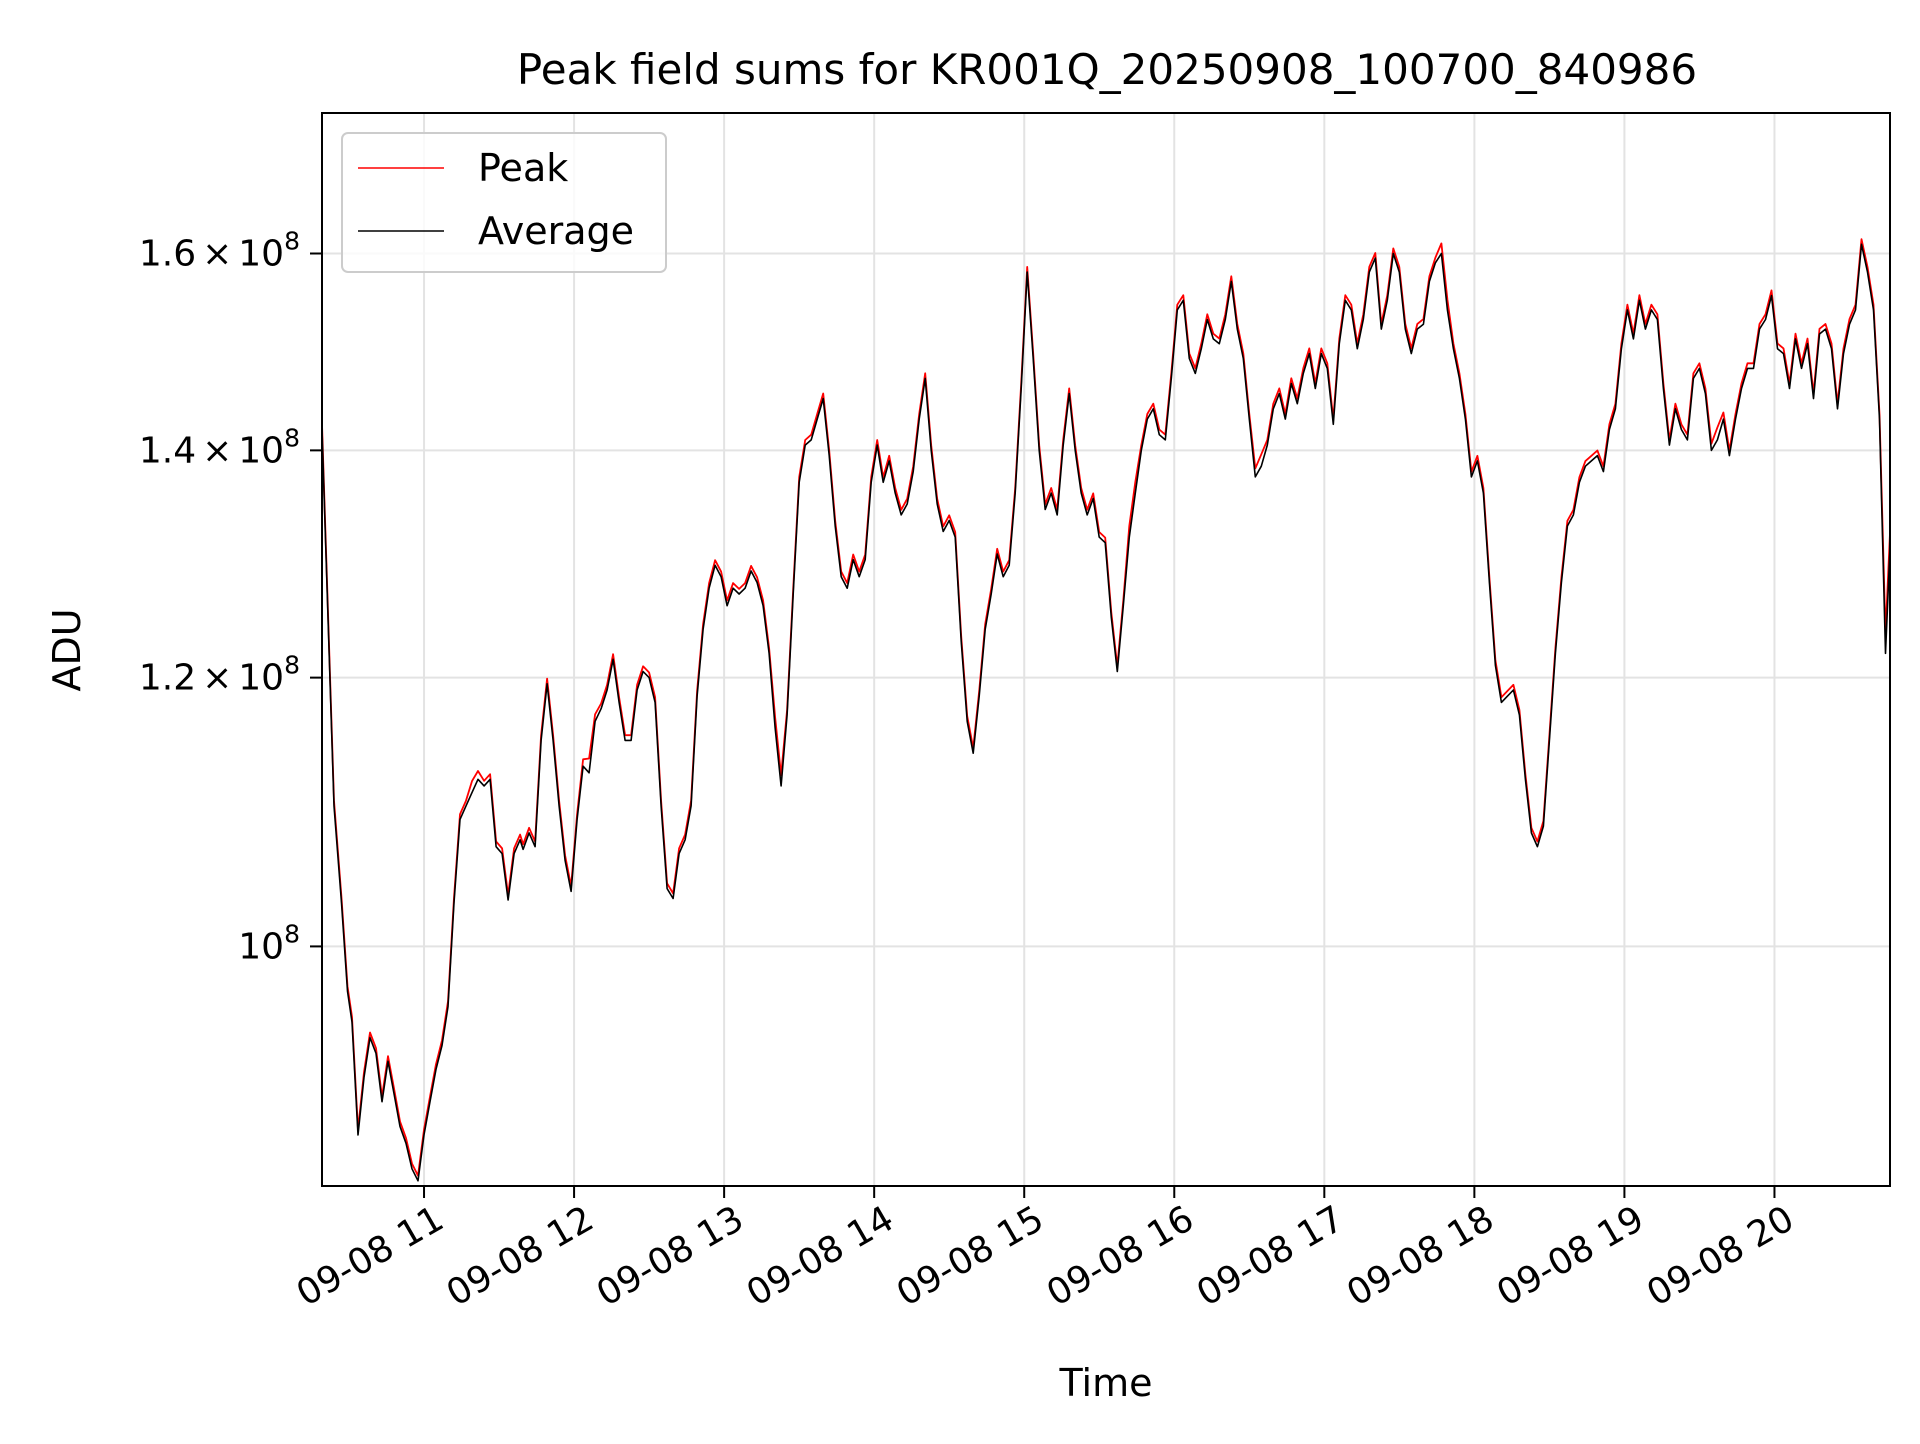 Image resolution: width=1920 pixels, height=1444 pixels. I want to click on y-tick-label: 108, so click(269, 943).